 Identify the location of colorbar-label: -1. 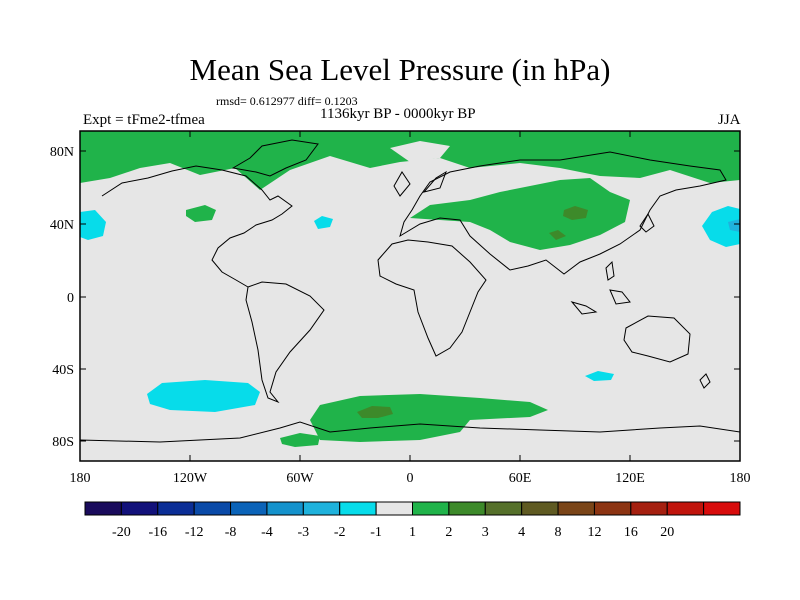
(376, 532).